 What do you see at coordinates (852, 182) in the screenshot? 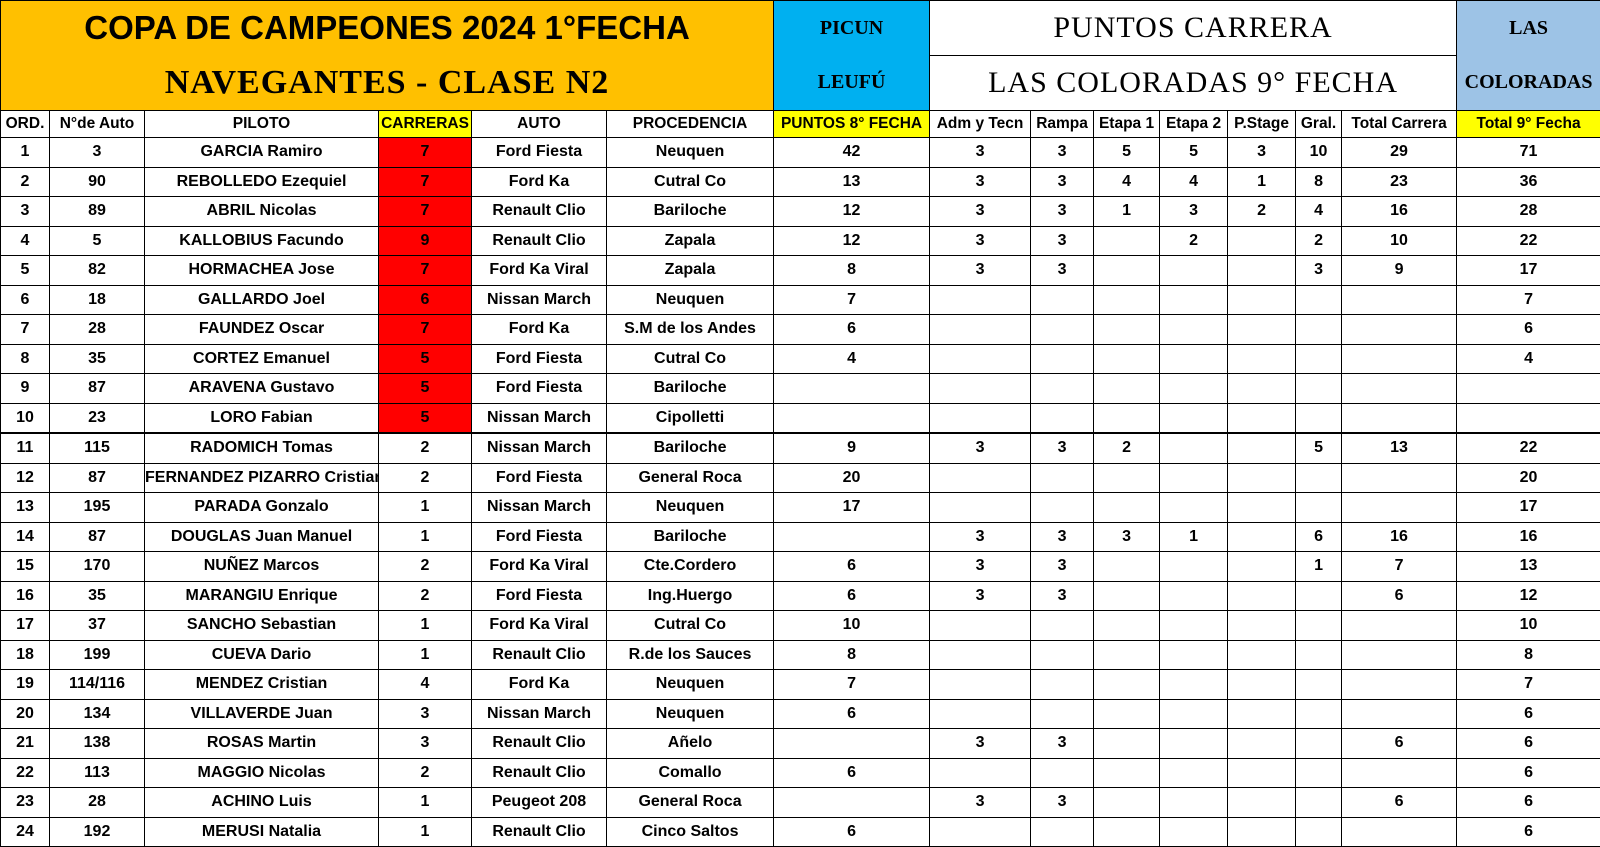
I see `table-cell: 13` at bounding box center [852, 182].